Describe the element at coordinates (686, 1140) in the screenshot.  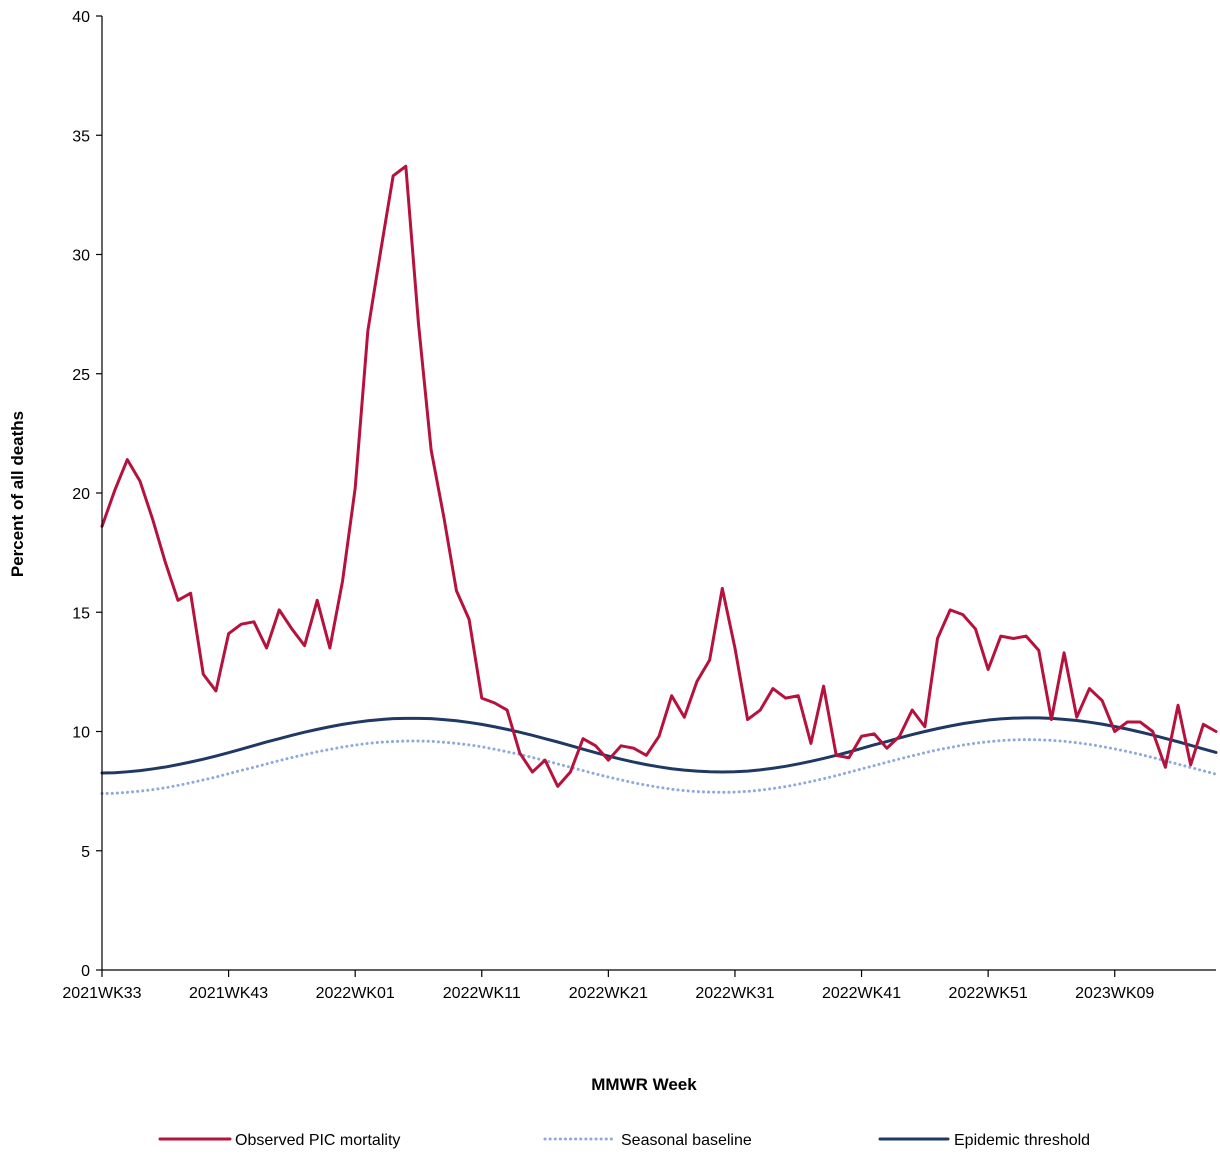
I see `legend-label: Seasonal baseline` at that location.